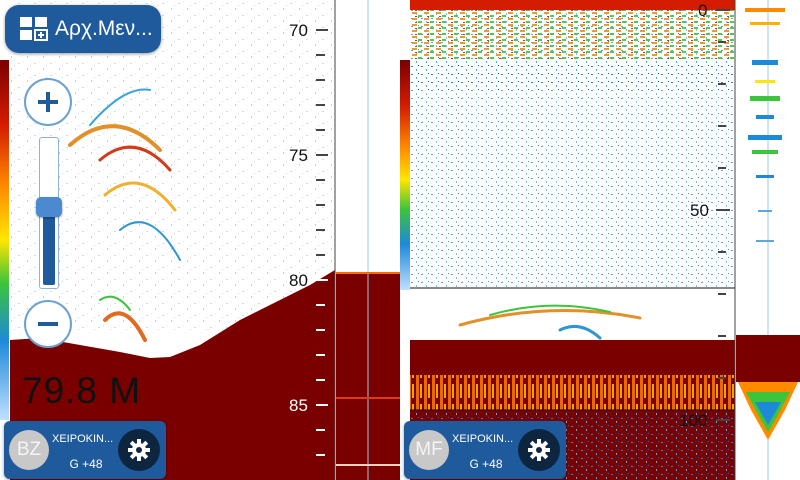 The height and width of the screenshot is (480, 800). What do you see at coordinates (298, 405) in the screenshot?
I see `scale-label-85: 85` at bounding box center [298, 405].